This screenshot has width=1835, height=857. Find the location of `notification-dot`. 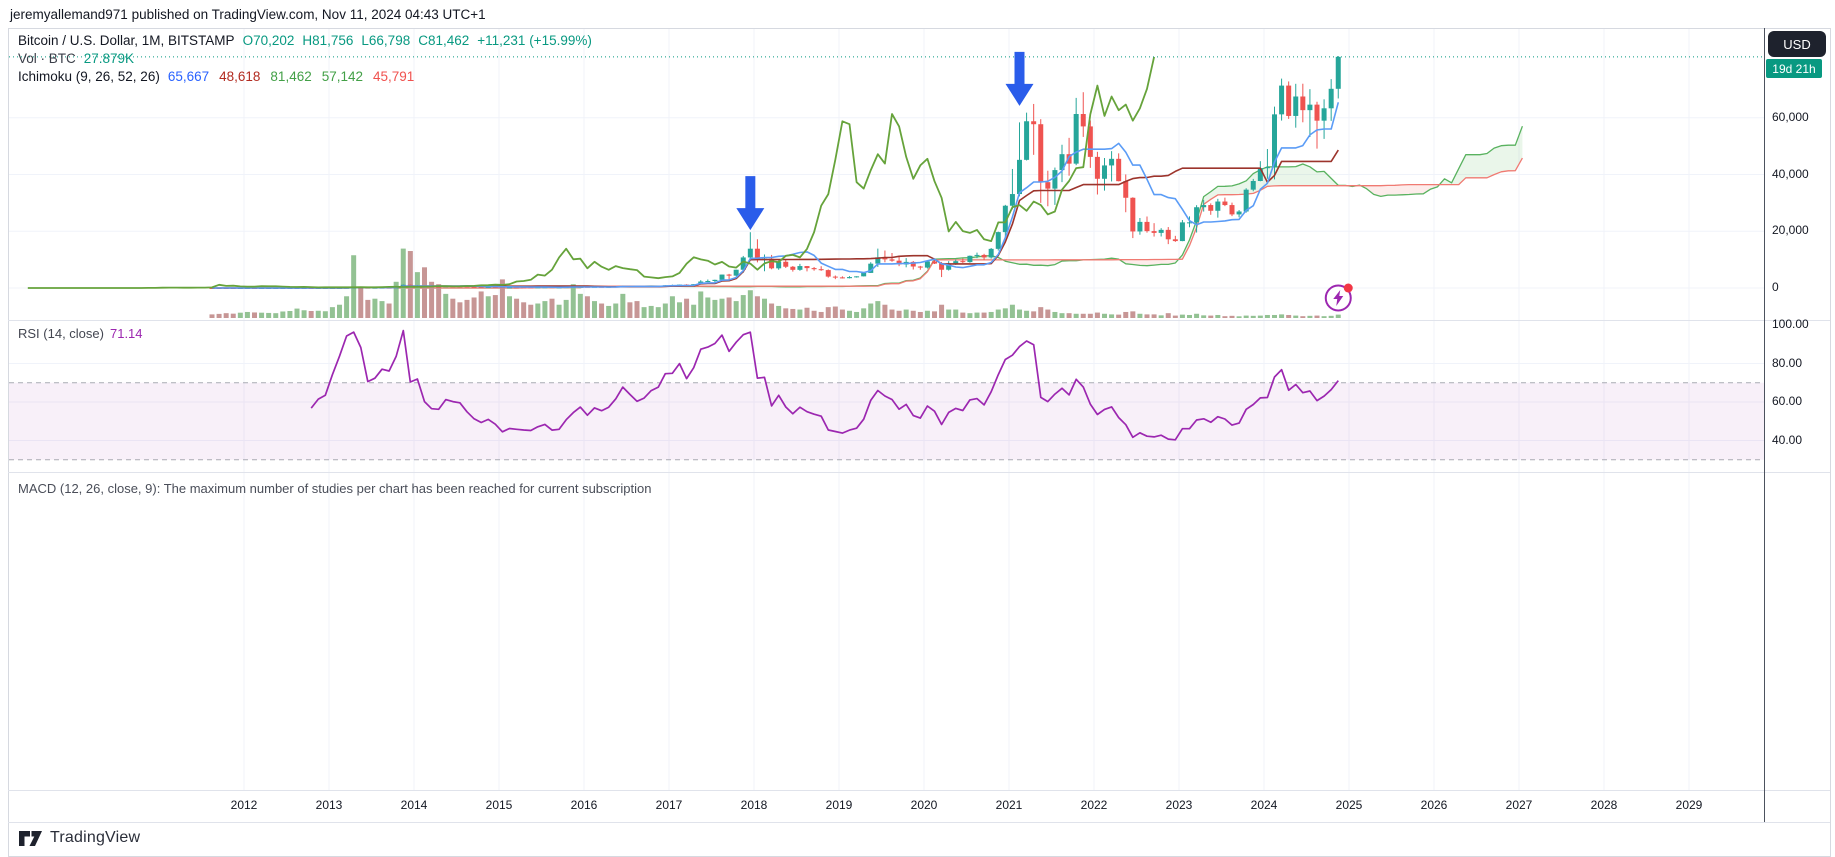

notification-dot is located at coordinates (1348, 288).